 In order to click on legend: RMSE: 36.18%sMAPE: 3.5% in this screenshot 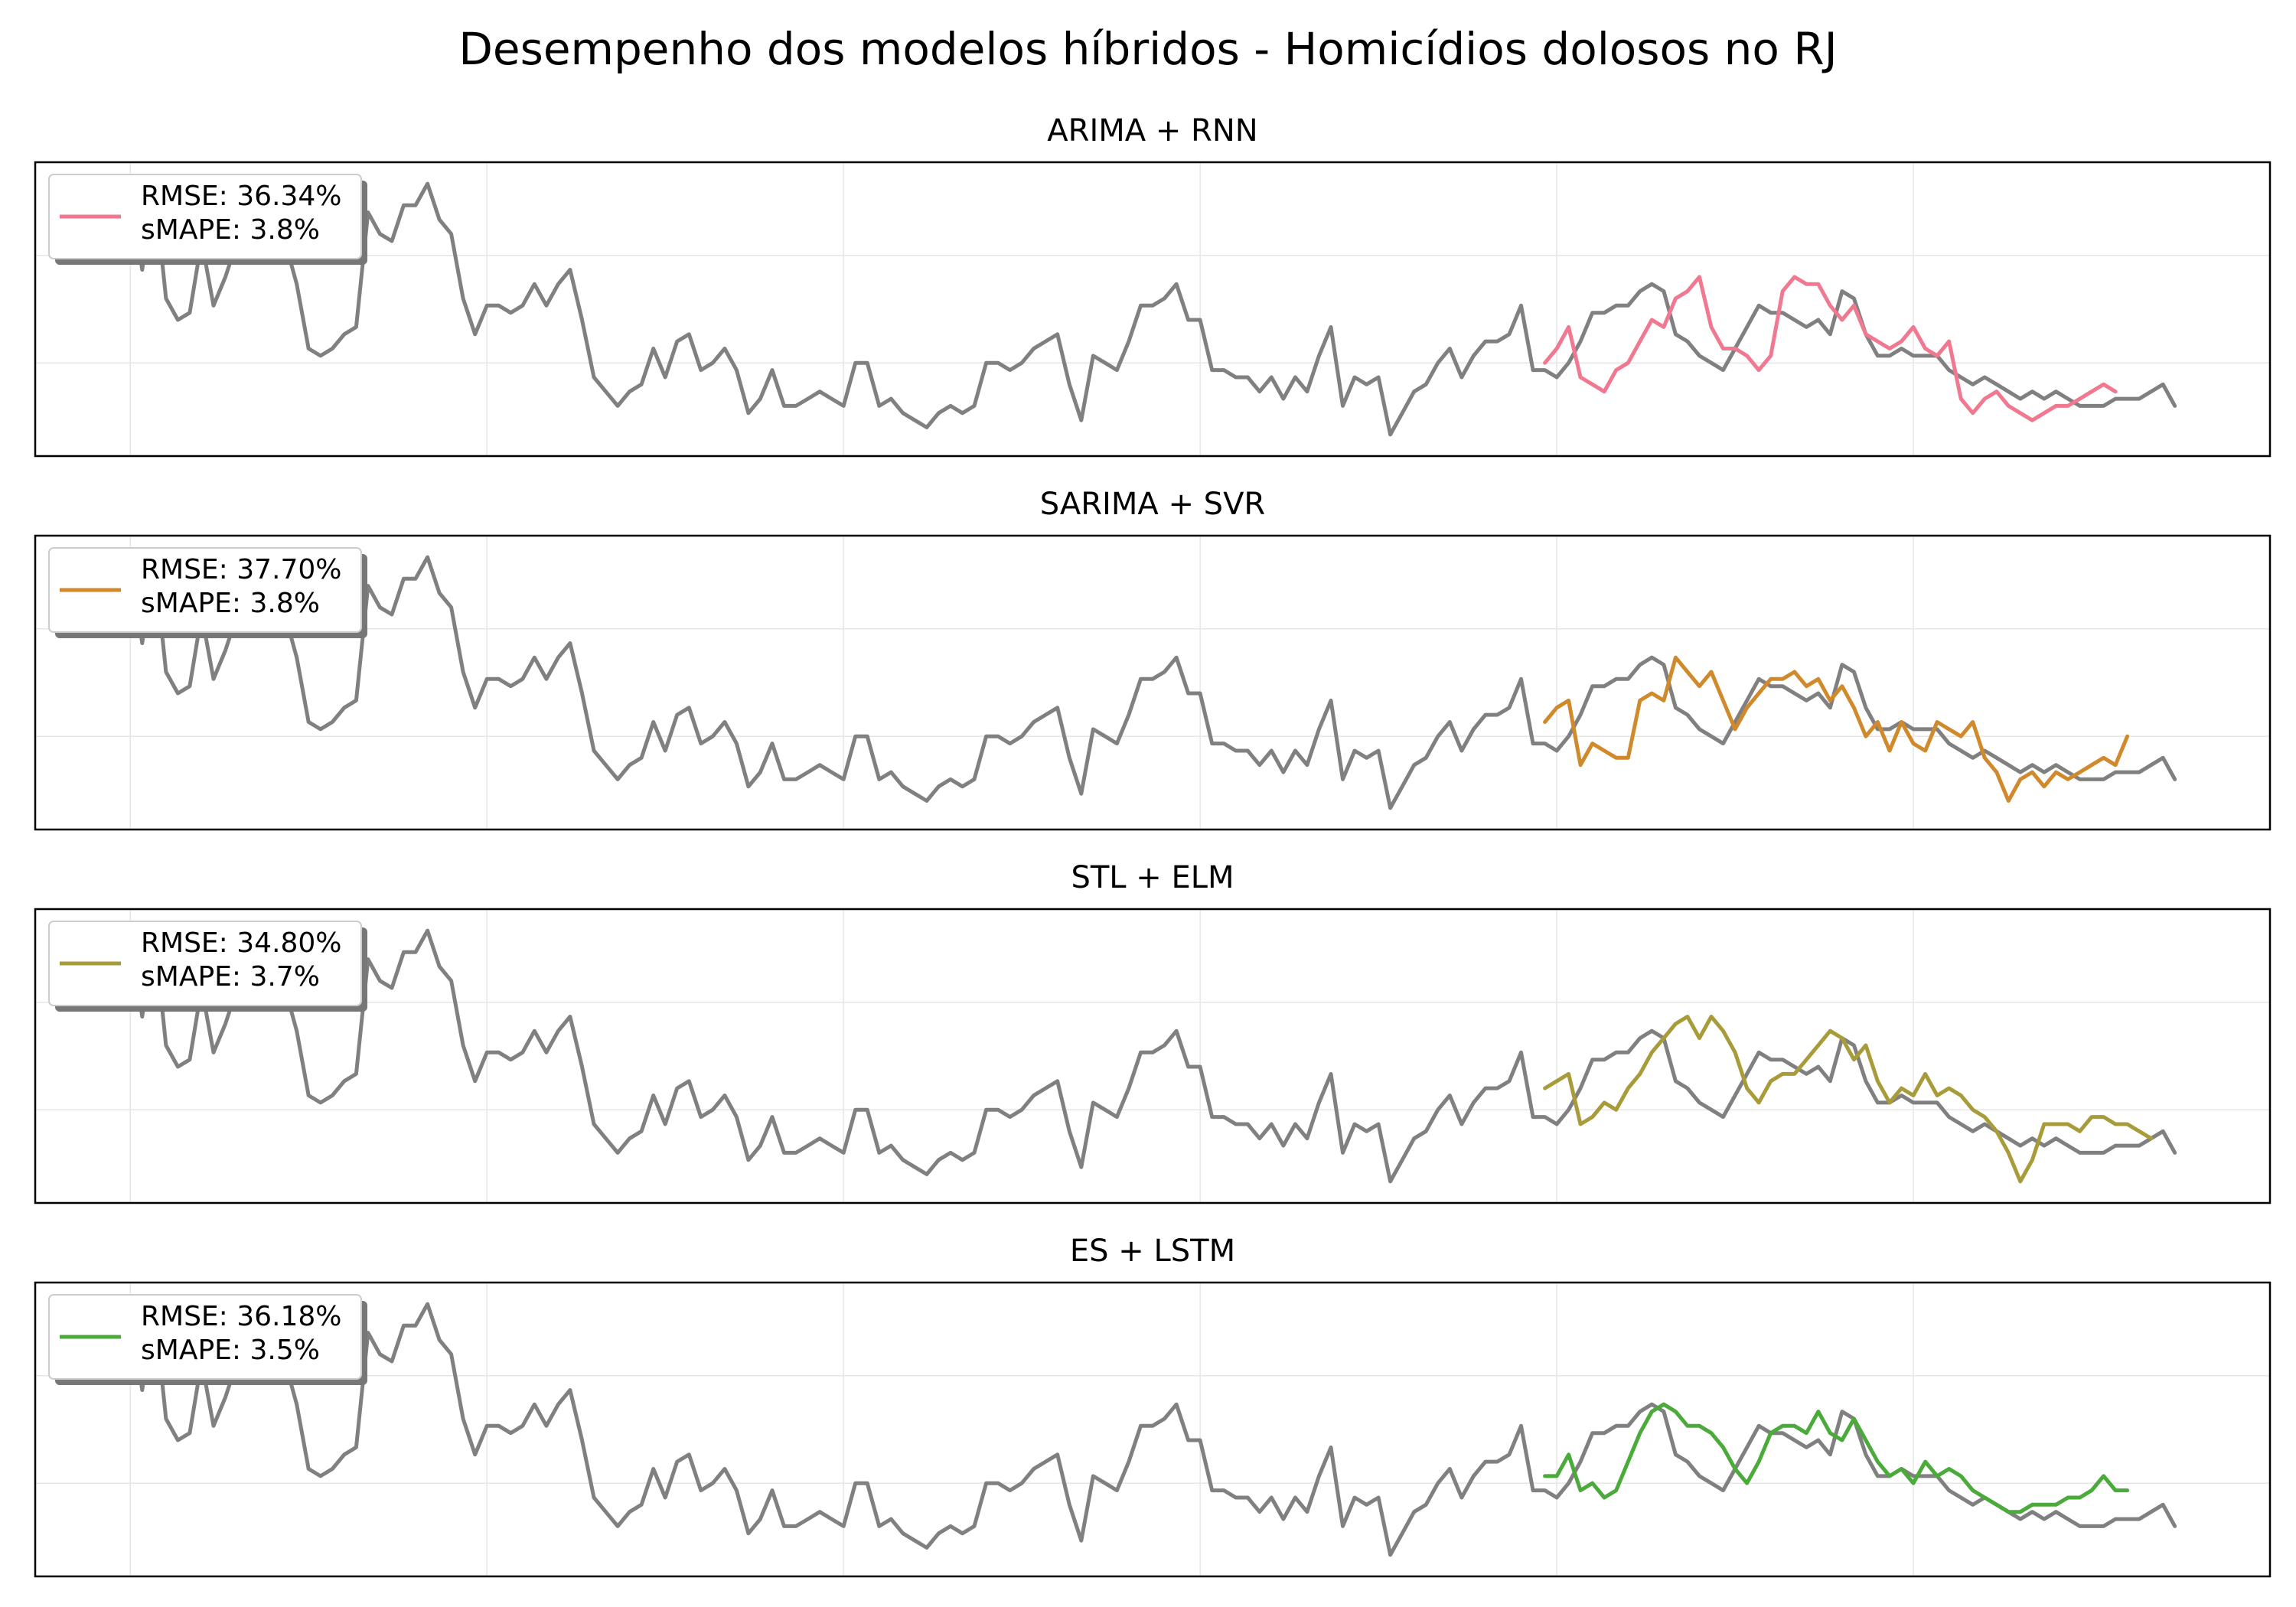, I will do `click(207, 1339)`.